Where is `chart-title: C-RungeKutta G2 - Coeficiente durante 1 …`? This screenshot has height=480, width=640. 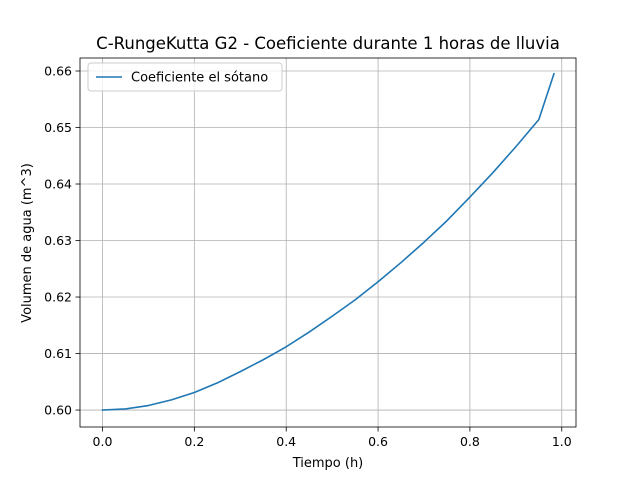 chart-title: C-RungeKutta G2 - Coeficiente durante 1 … is located at coordinates (328, 43).